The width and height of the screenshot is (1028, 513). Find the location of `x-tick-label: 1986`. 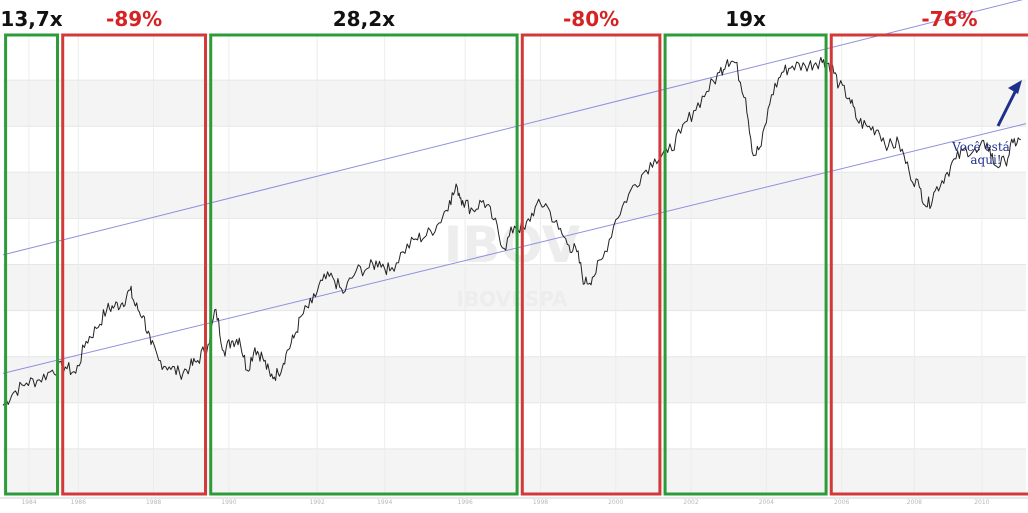

x-tick-label: 1986 is located at coordinates (78, 502).